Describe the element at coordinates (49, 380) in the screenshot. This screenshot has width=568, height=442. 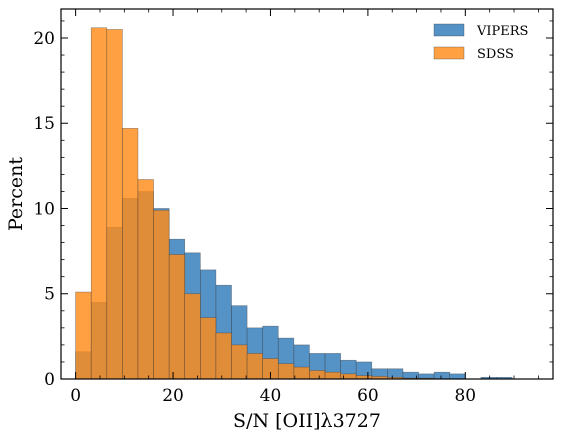
I see `y-tick-label: 0` at that location.